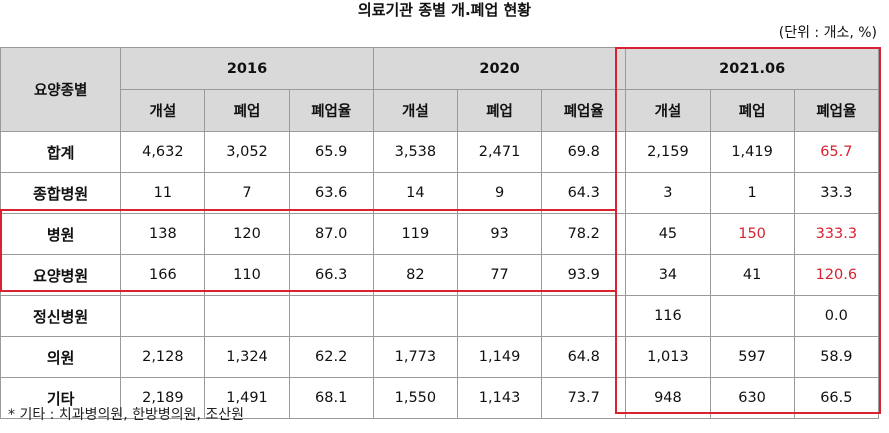  I want to click on table-cell: 1,143, so click(499, 398).